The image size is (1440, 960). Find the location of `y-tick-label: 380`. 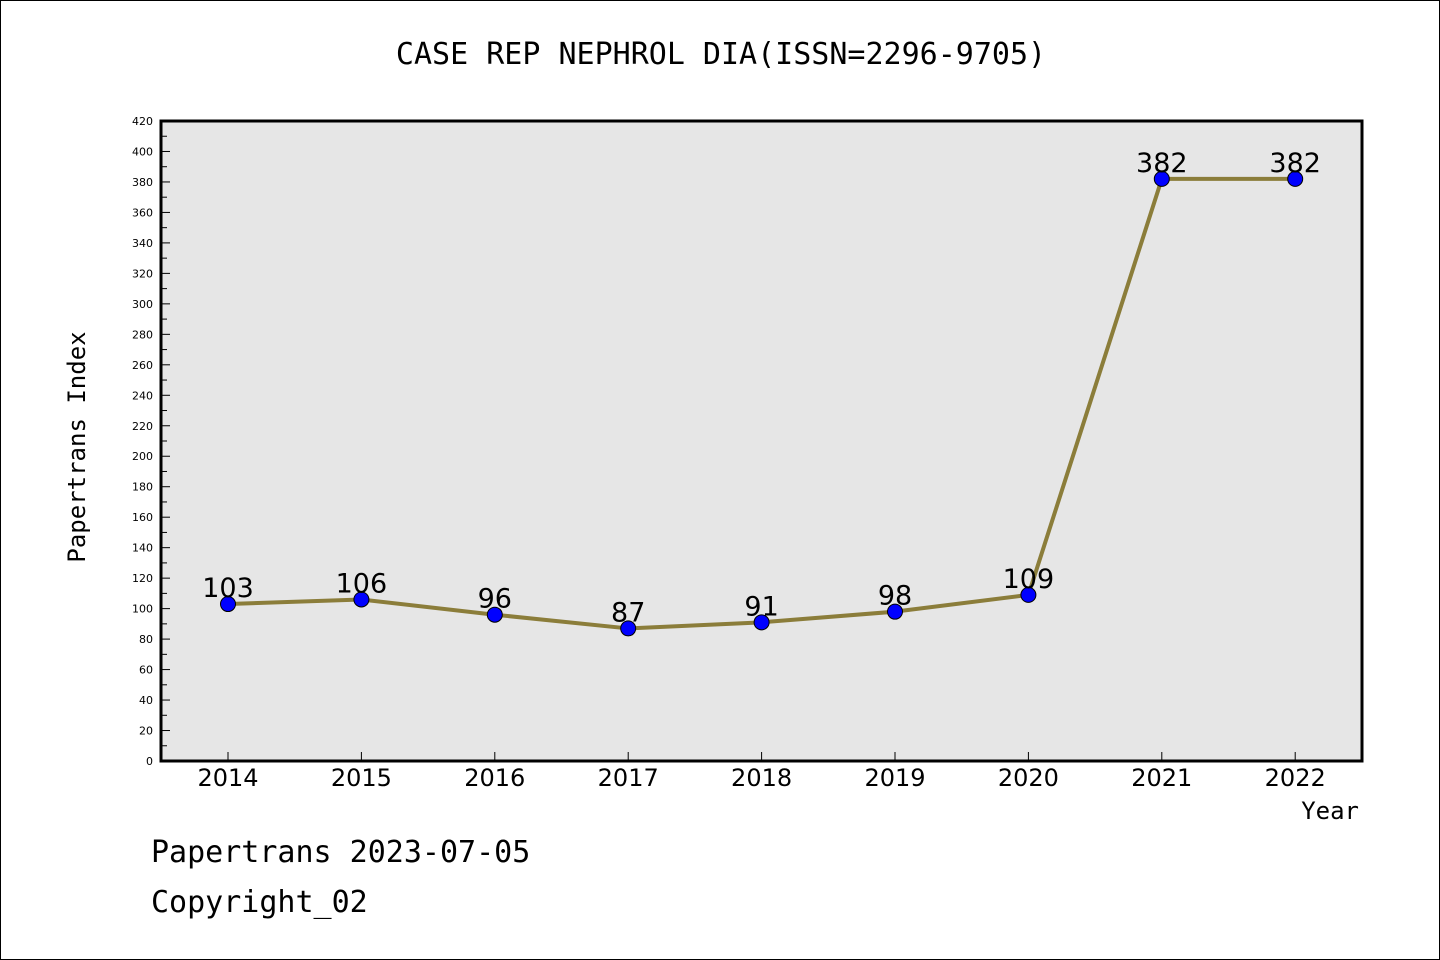

y-tick-label: 380 is located at coordinates (142, 182).